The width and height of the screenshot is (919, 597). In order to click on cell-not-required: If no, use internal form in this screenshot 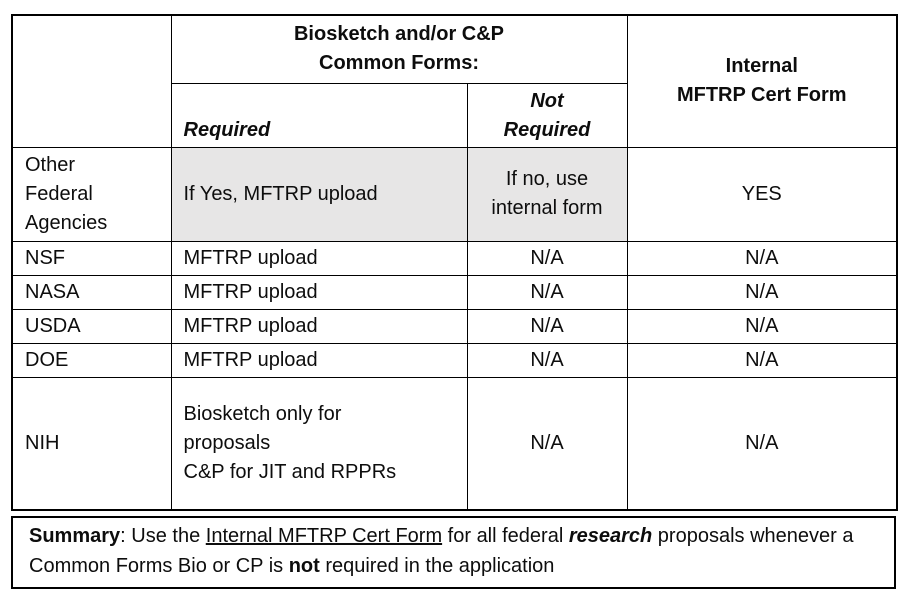, I will do `click(547, 194)`.